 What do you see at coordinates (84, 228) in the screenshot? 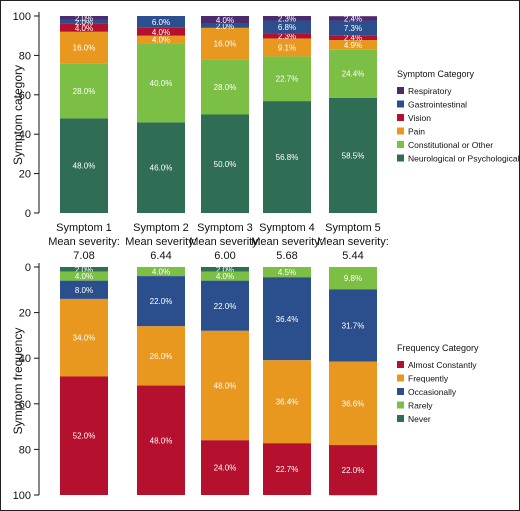
I see `x-category-label: Symptom 1` at bounding box center [84, 228].